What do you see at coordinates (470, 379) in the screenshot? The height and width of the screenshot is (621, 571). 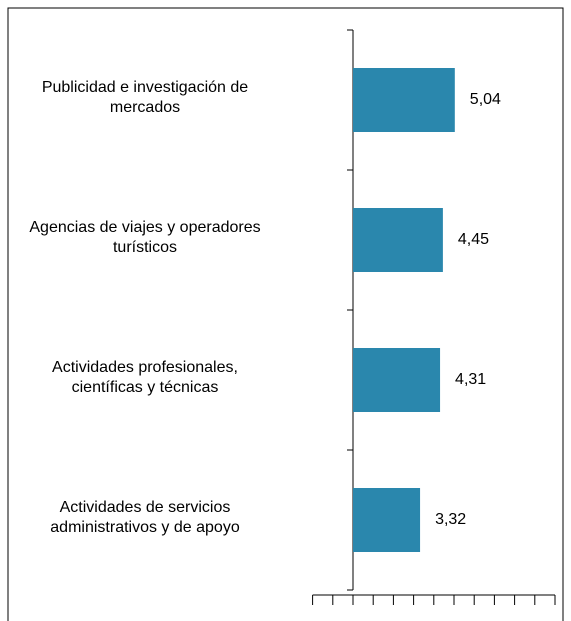 I see `value-label: 4,31` at bounding box center [470, 379].